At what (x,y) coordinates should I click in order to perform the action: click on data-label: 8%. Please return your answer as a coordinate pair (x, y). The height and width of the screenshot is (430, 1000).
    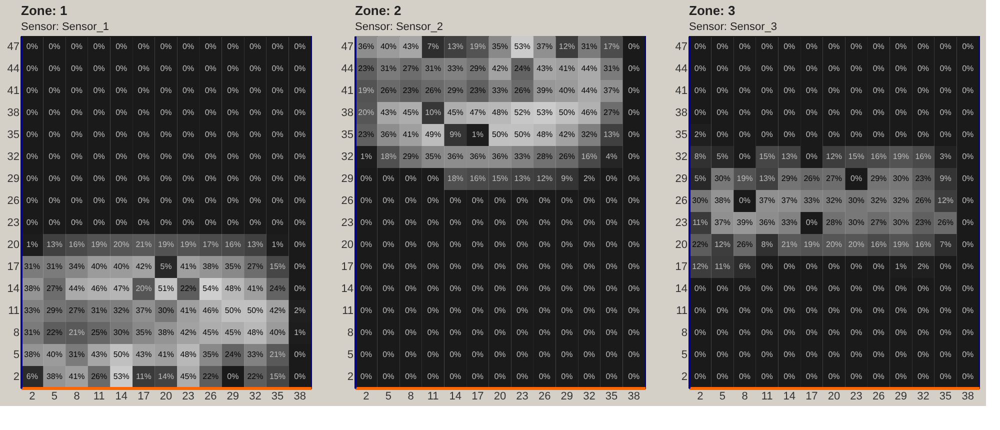
    Looking at the image, I should click on (767, 244).